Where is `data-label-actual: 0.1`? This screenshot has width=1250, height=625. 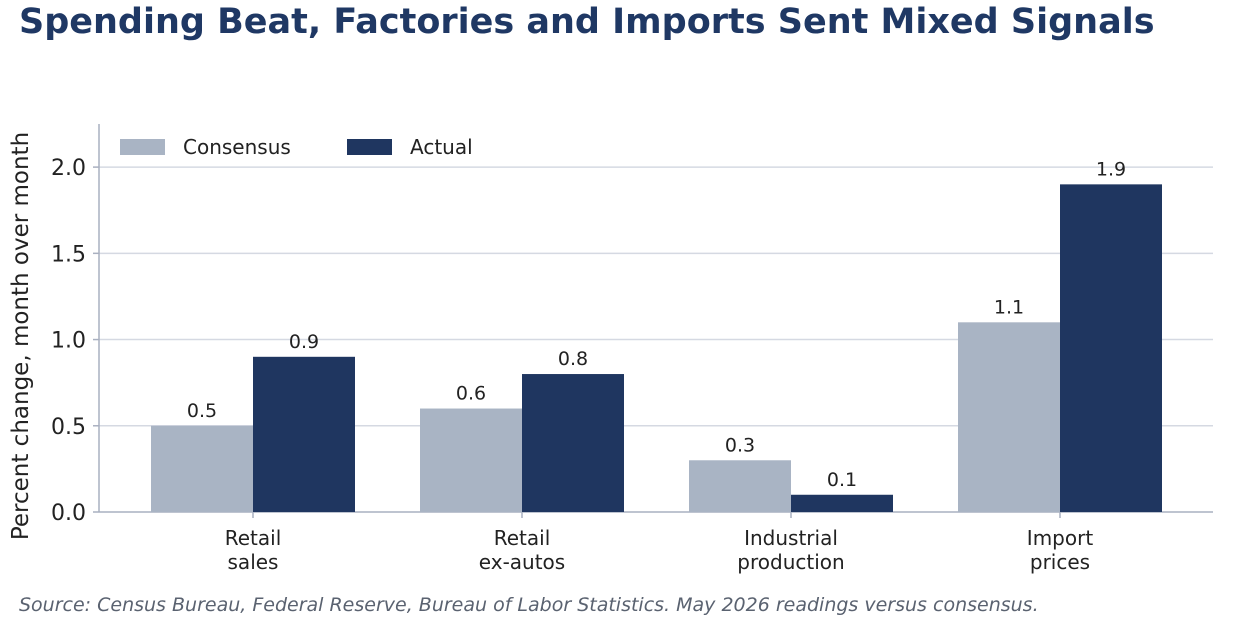 data-label-actual: 0.1 is located at coordinates (842, 480).